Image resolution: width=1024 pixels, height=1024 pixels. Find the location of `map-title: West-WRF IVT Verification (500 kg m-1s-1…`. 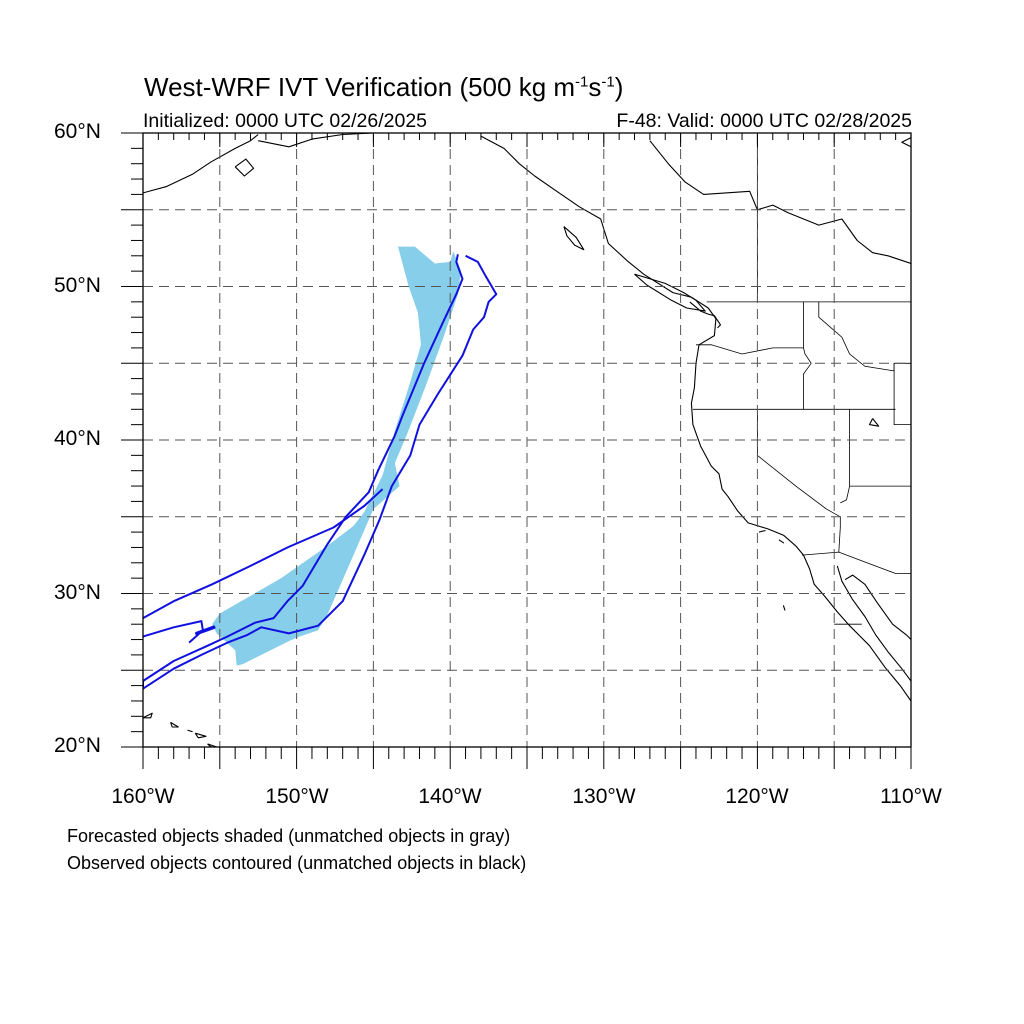

map-title: West-WRF IVT Verification (500 kg m-1s-1… is located at coordinates (383, 87).